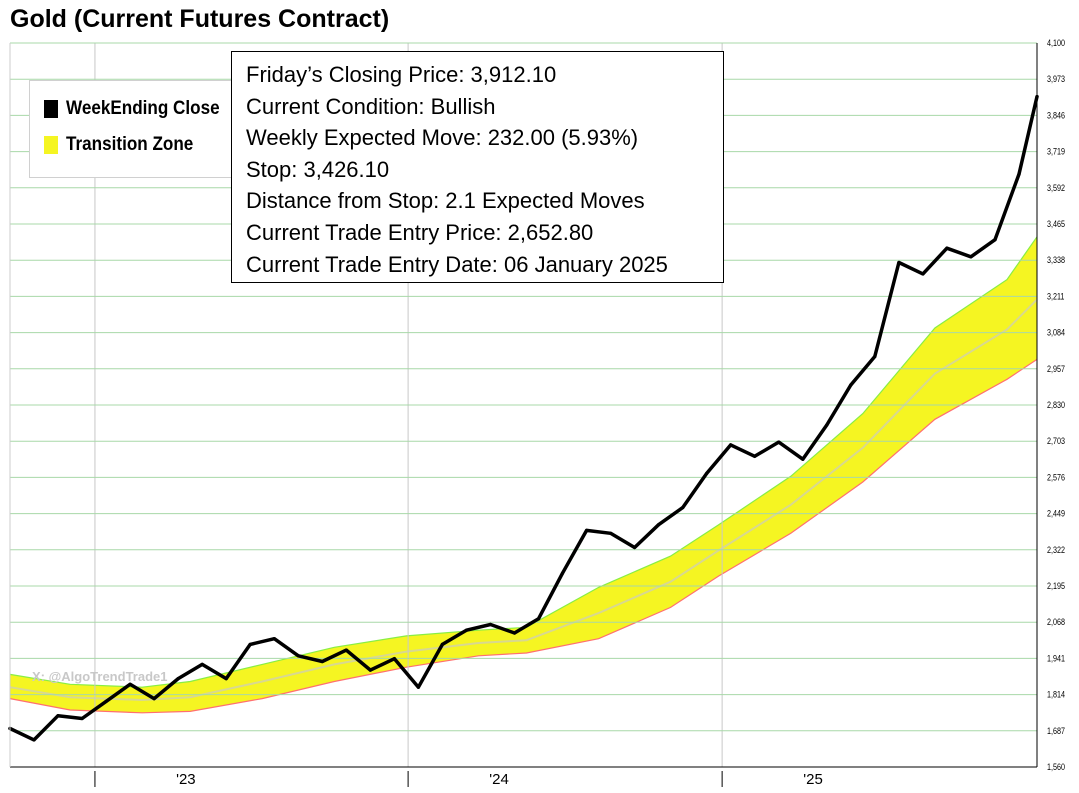  I want to click on x-tick-label-0: '23, so click(186, 779).